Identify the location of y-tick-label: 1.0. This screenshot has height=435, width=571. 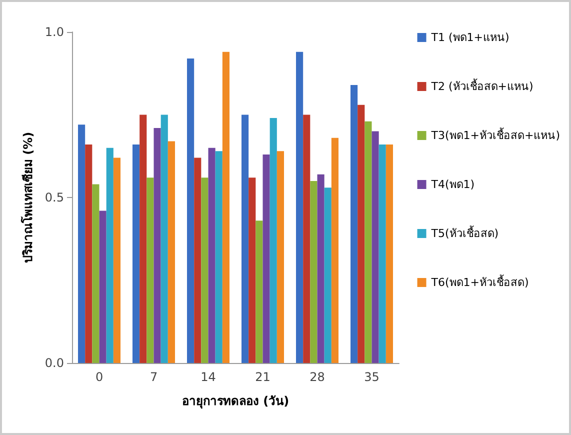
(54, 32).